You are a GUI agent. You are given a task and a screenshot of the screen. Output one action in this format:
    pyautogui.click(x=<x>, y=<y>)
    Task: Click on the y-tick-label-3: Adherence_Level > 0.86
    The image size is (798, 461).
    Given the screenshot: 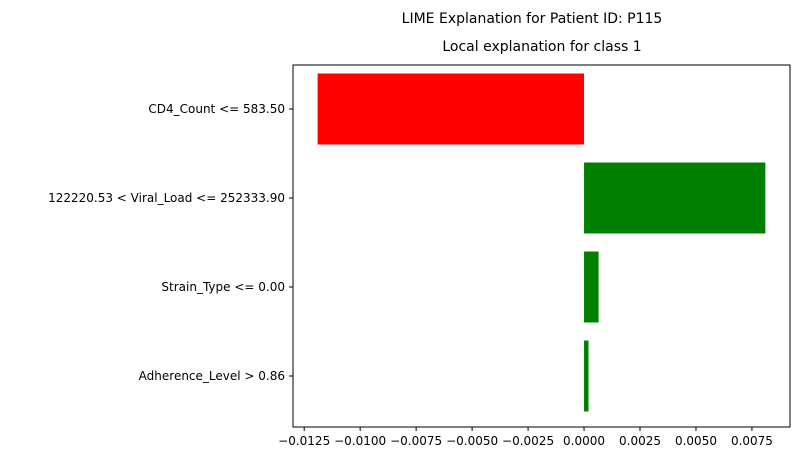 What is the action you would take?
    pyautogui.click(x=212, y=376)
    